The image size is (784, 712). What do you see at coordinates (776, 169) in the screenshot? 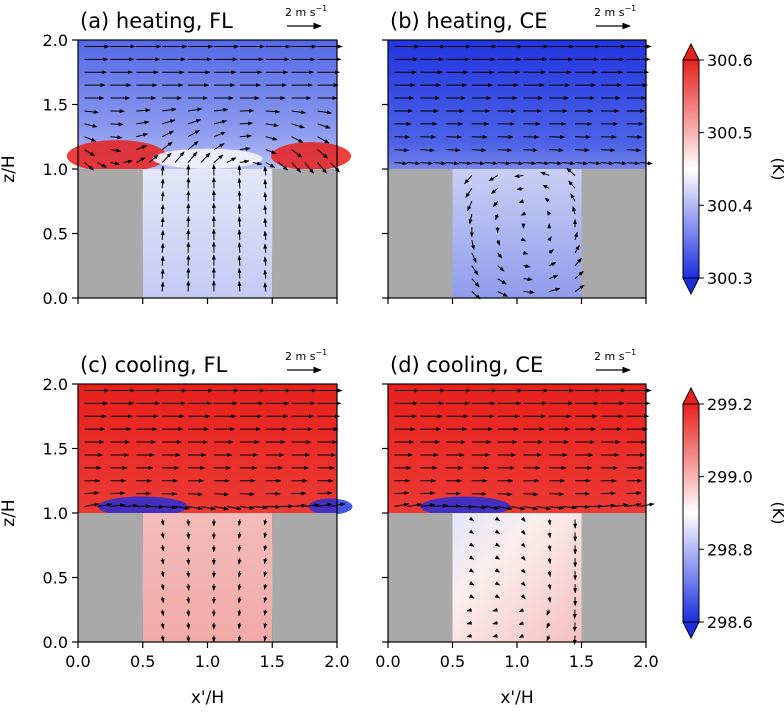
I see `colorbar-label: (K)` at bounding box center [776, 169].